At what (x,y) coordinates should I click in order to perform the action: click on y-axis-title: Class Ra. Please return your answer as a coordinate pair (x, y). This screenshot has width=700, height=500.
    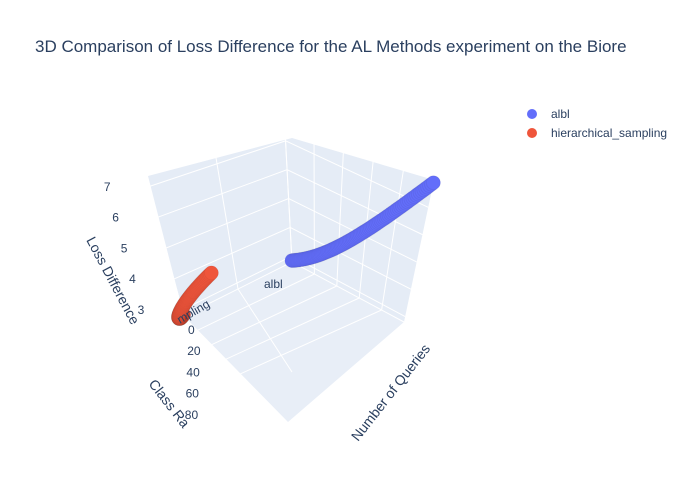
    Looking at the image, I should click on (170, 403).